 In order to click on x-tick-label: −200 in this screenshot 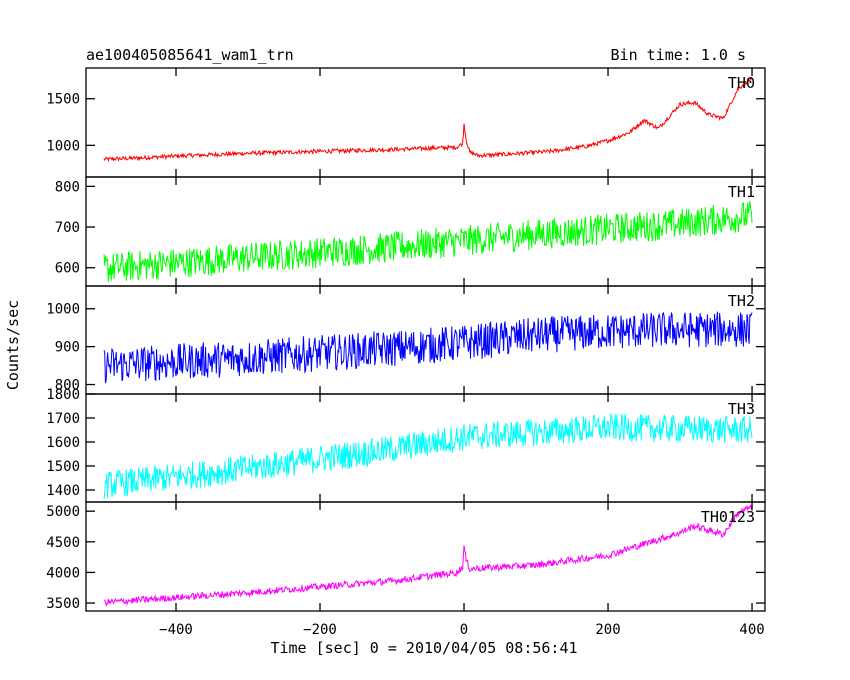, I will do `click(320, 630)`.